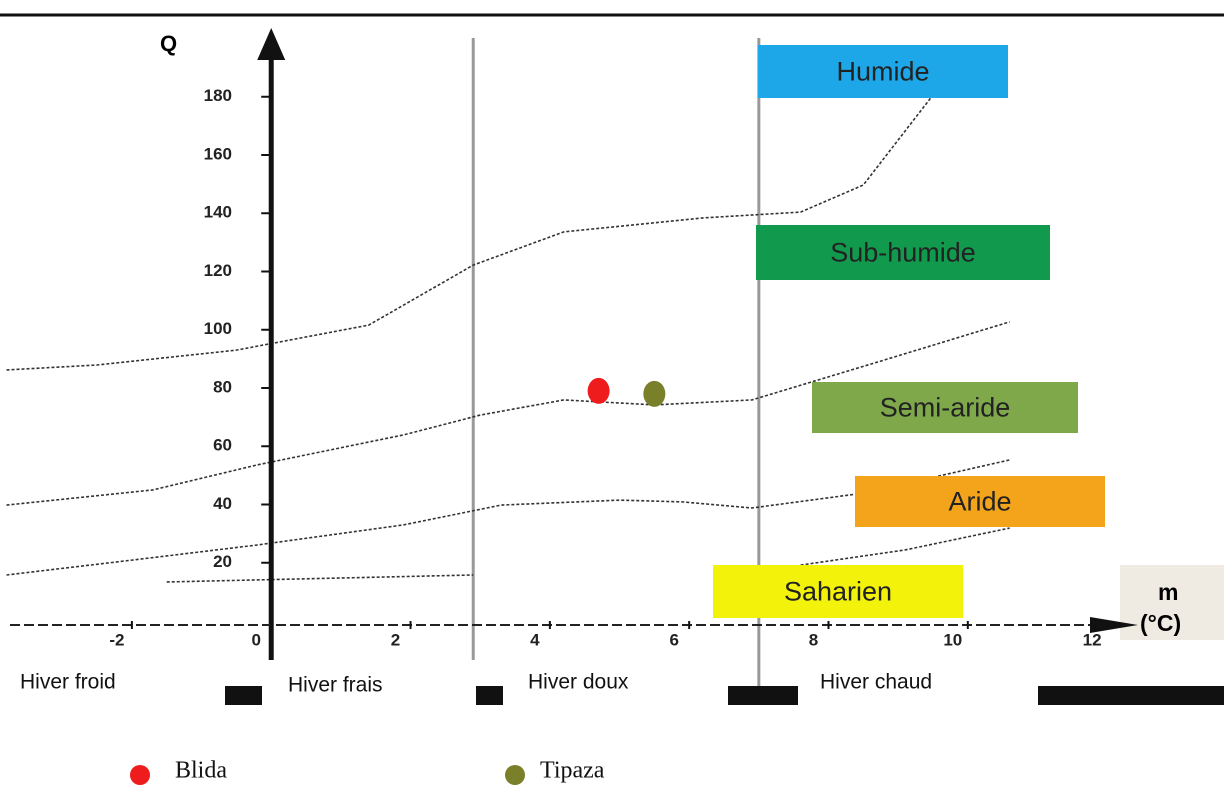 This screenshot has width=1224, height=785. Describe the element at coordinates (1092, 639) in the screenshot. I see `x-tick-label: 12` at that location.